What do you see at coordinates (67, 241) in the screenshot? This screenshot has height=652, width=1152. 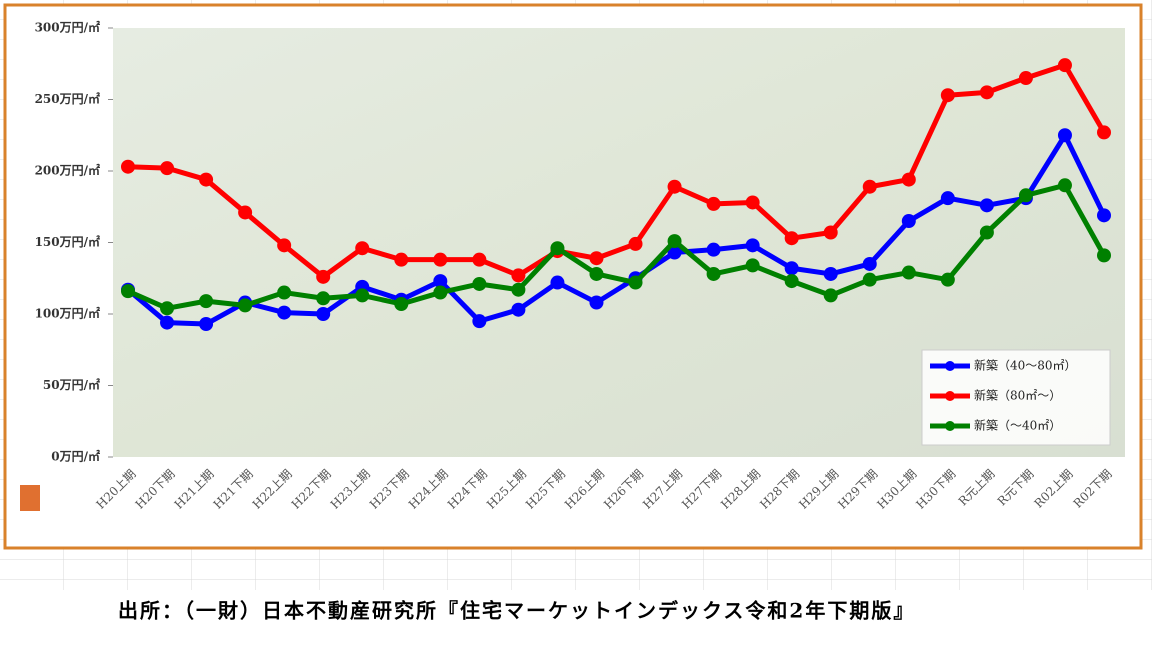 I see `y-tick-label: 150万円/㎡` at bounding box center [67, 241].